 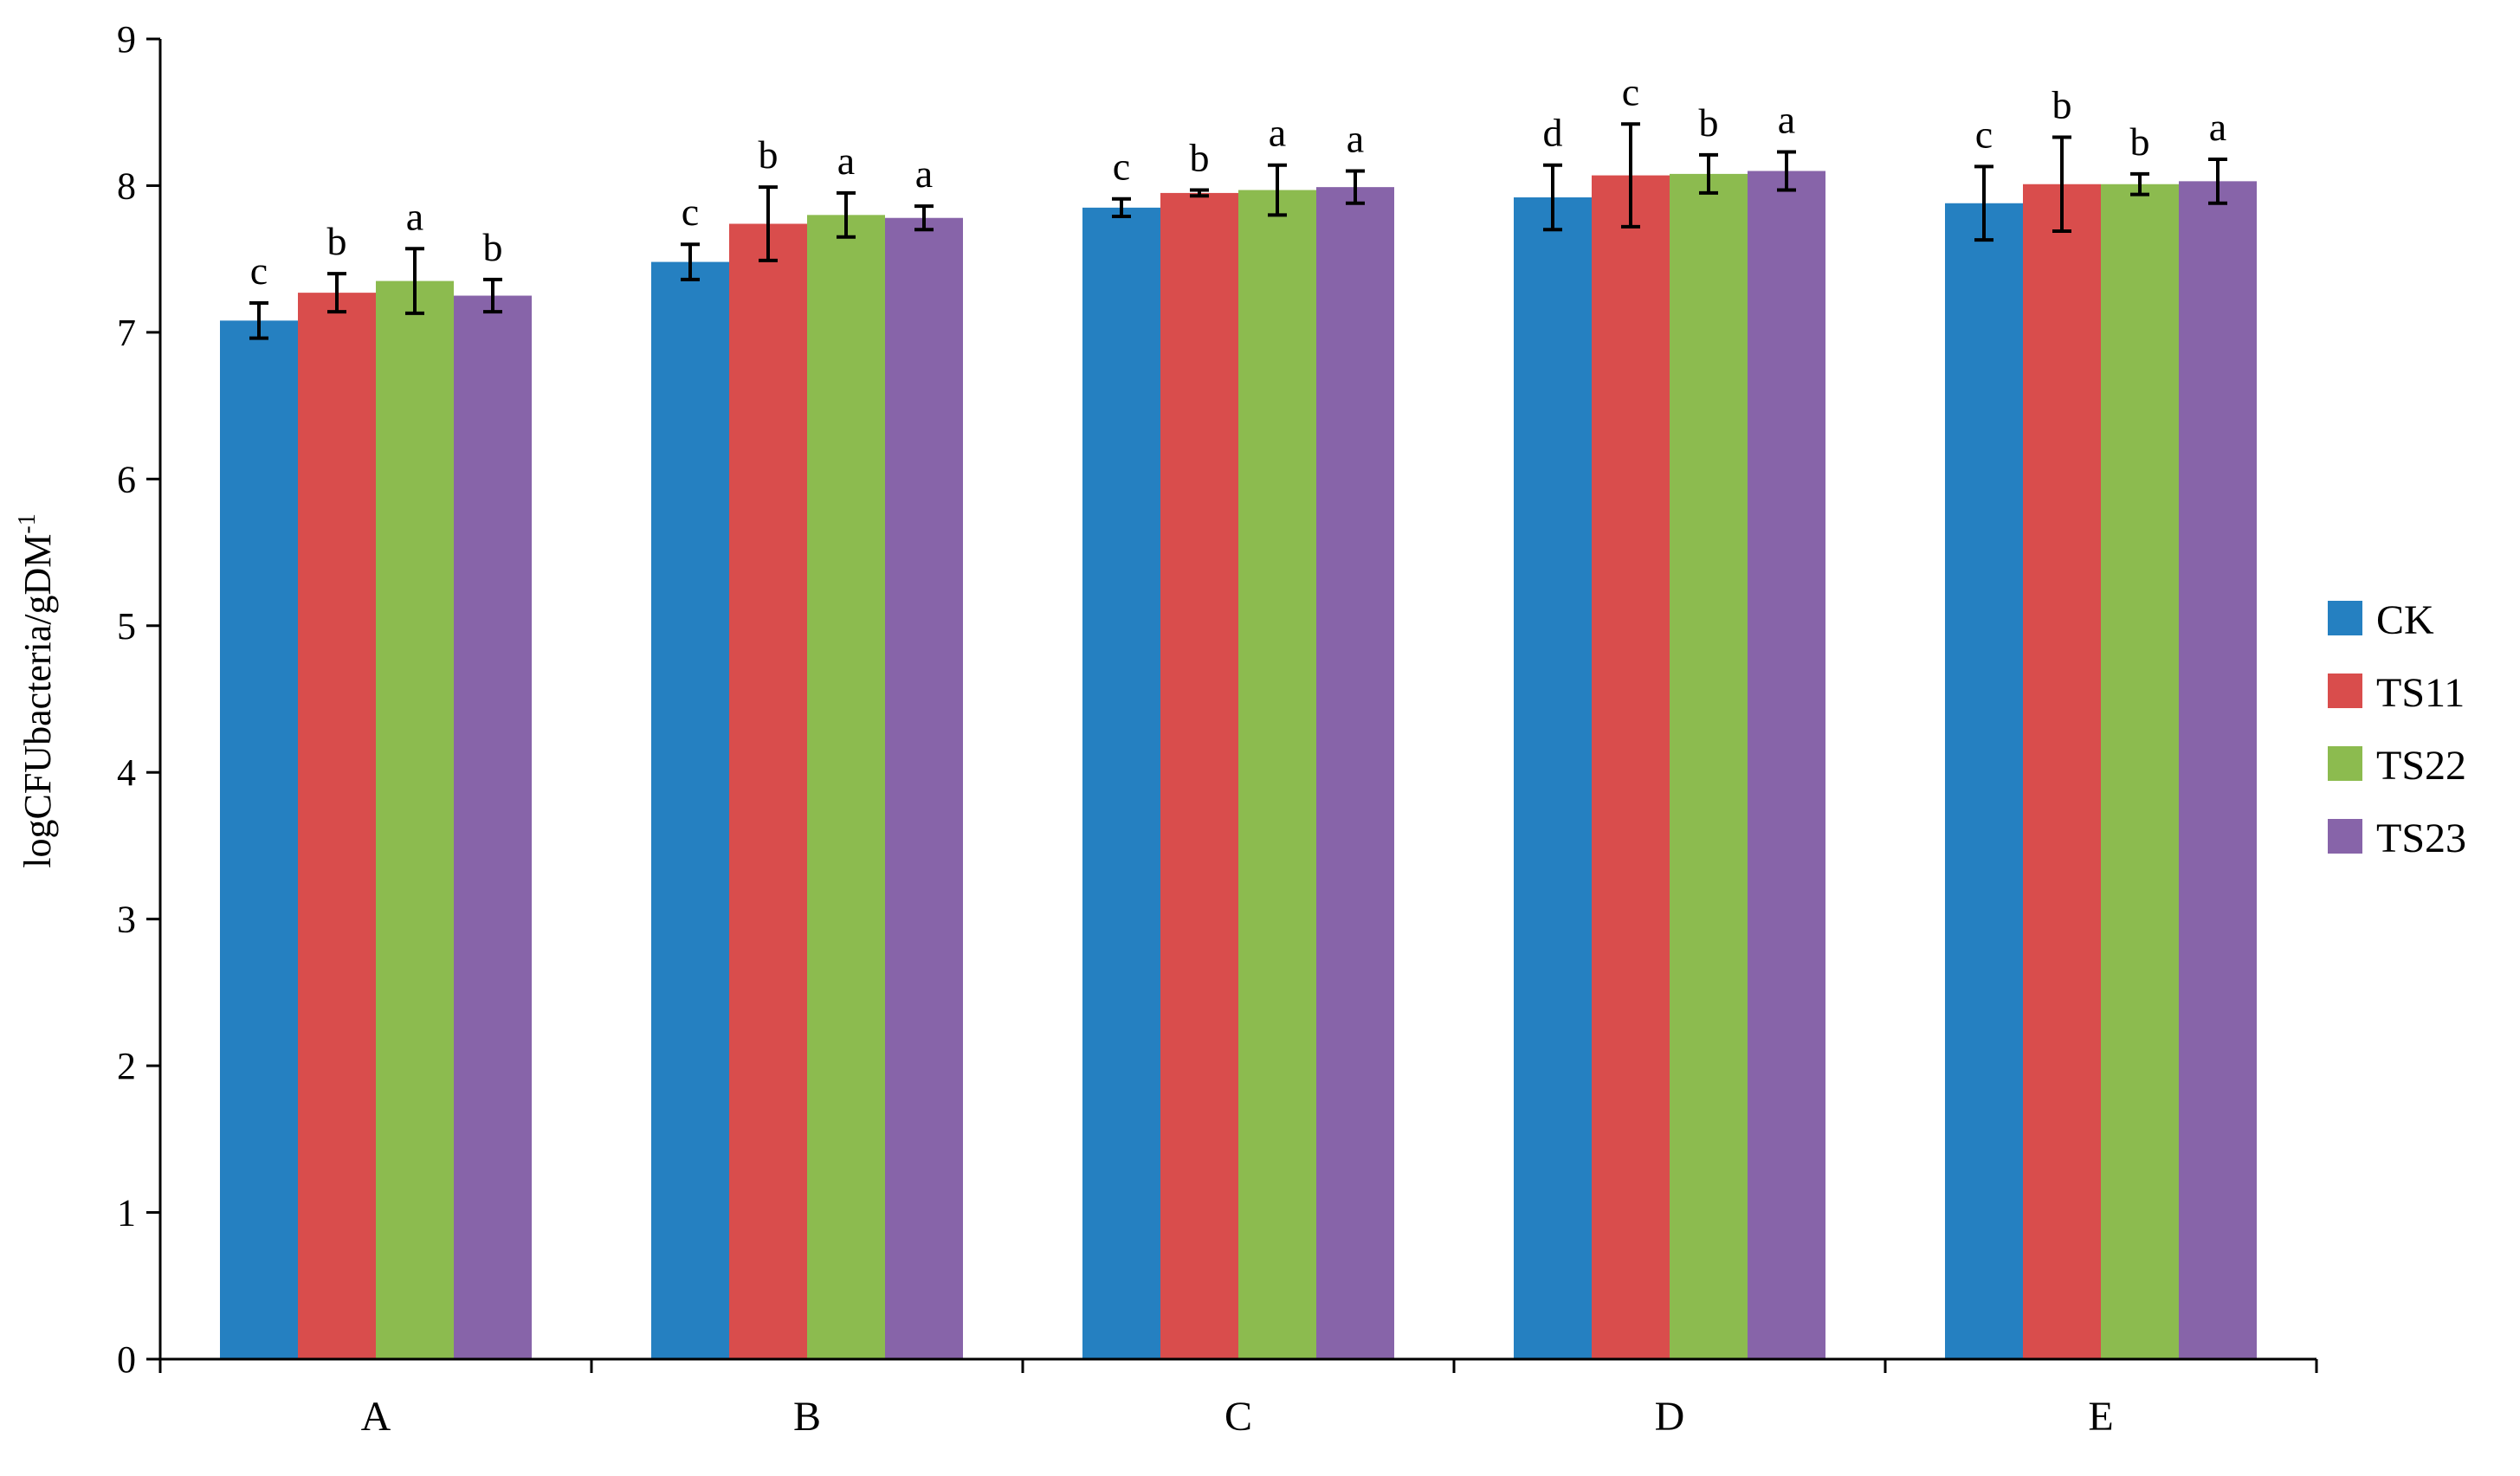 What do you see at coordinates (1553, 778) in the screenshot?
I see `bar-D-CK` at bounding box center [1553, 778].